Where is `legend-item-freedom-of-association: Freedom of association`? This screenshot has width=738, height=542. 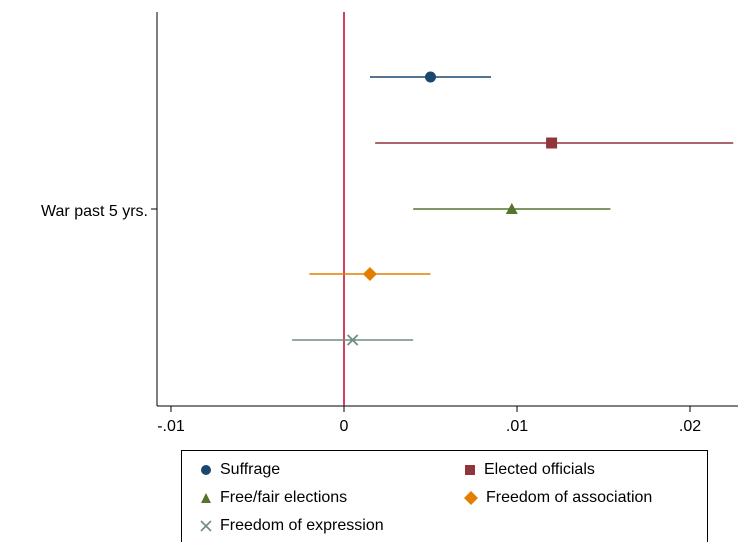
legend-item-freedom-of-association: Freedom of association is located at coordinates (558, 498).